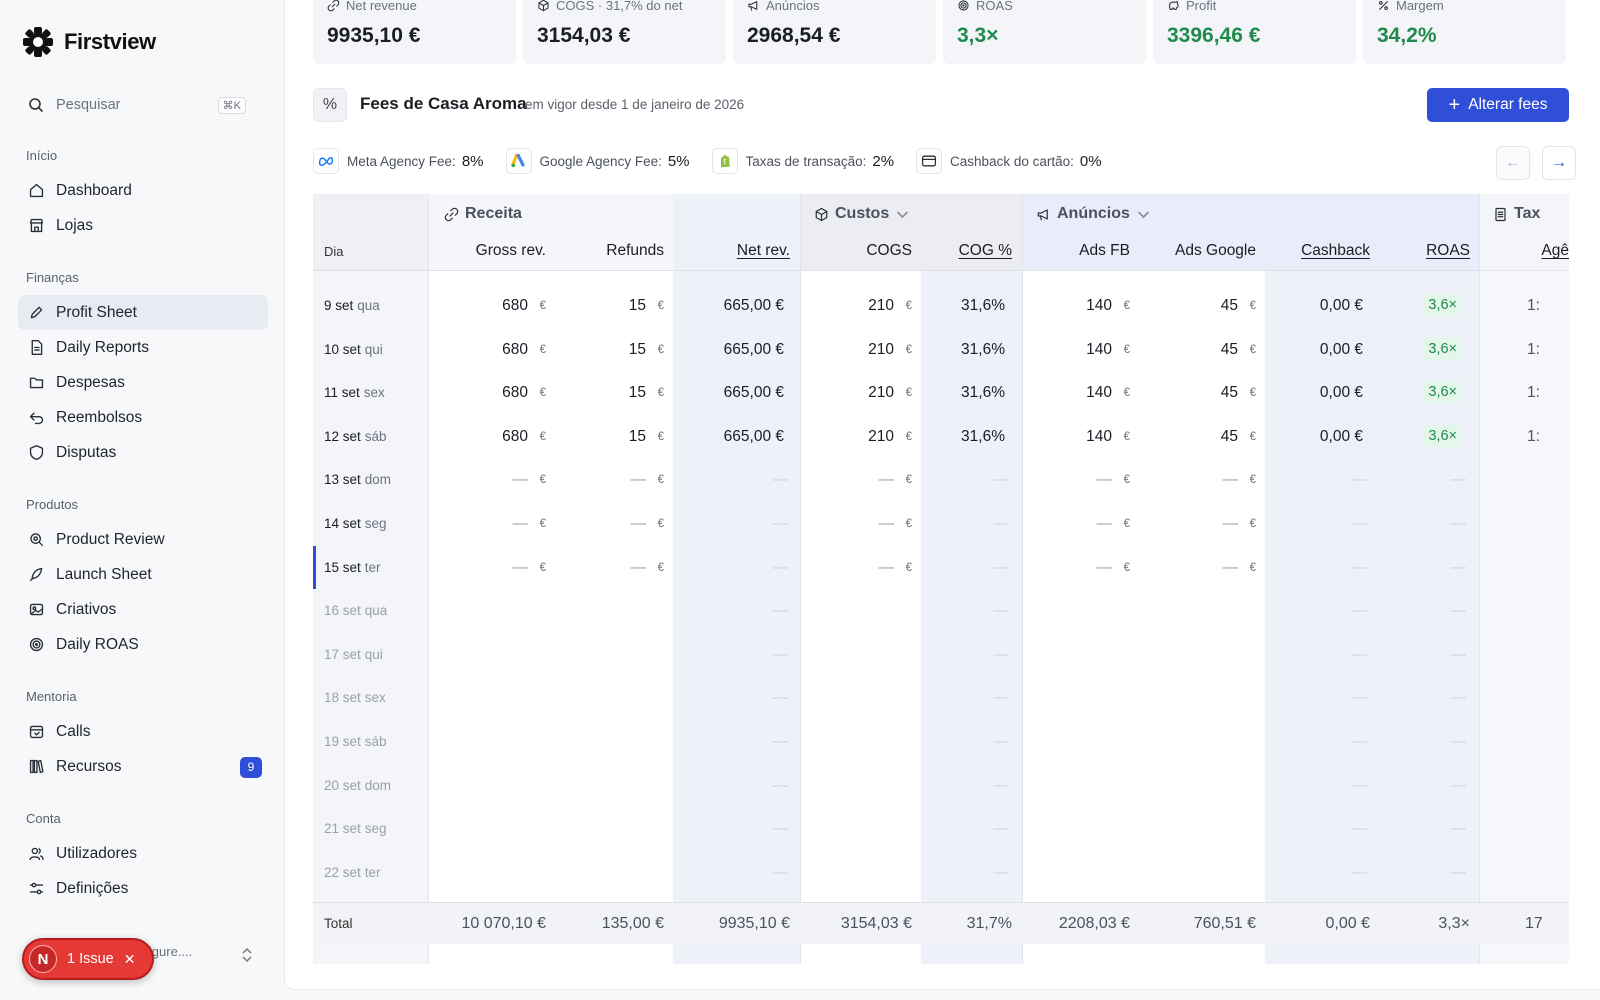  Describe the element at coordinates (862, 214) in the screenshot. I see `column-group-custos: Custos` at that location.